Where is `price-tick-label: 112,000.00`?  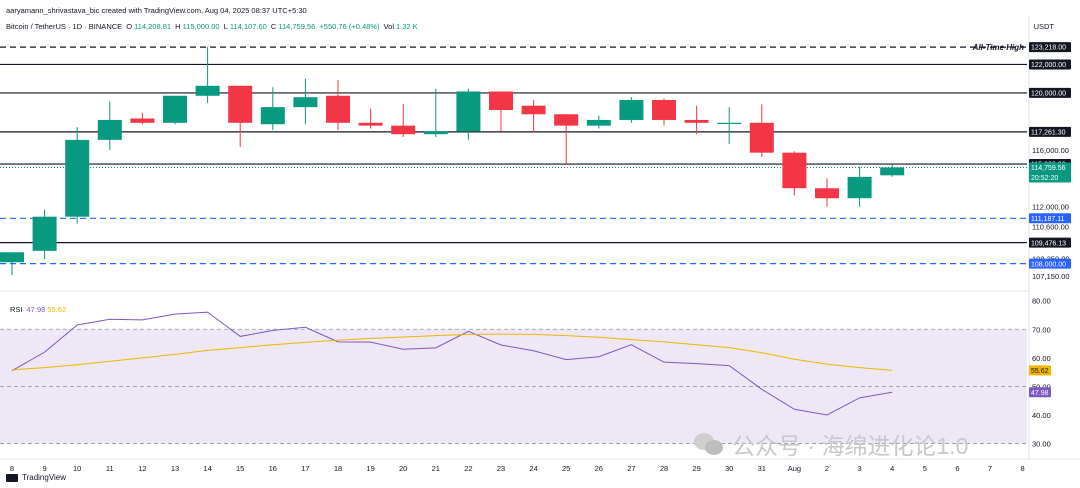 price-tick-label: 112,000.00 is located at coordinates (1050, 207).